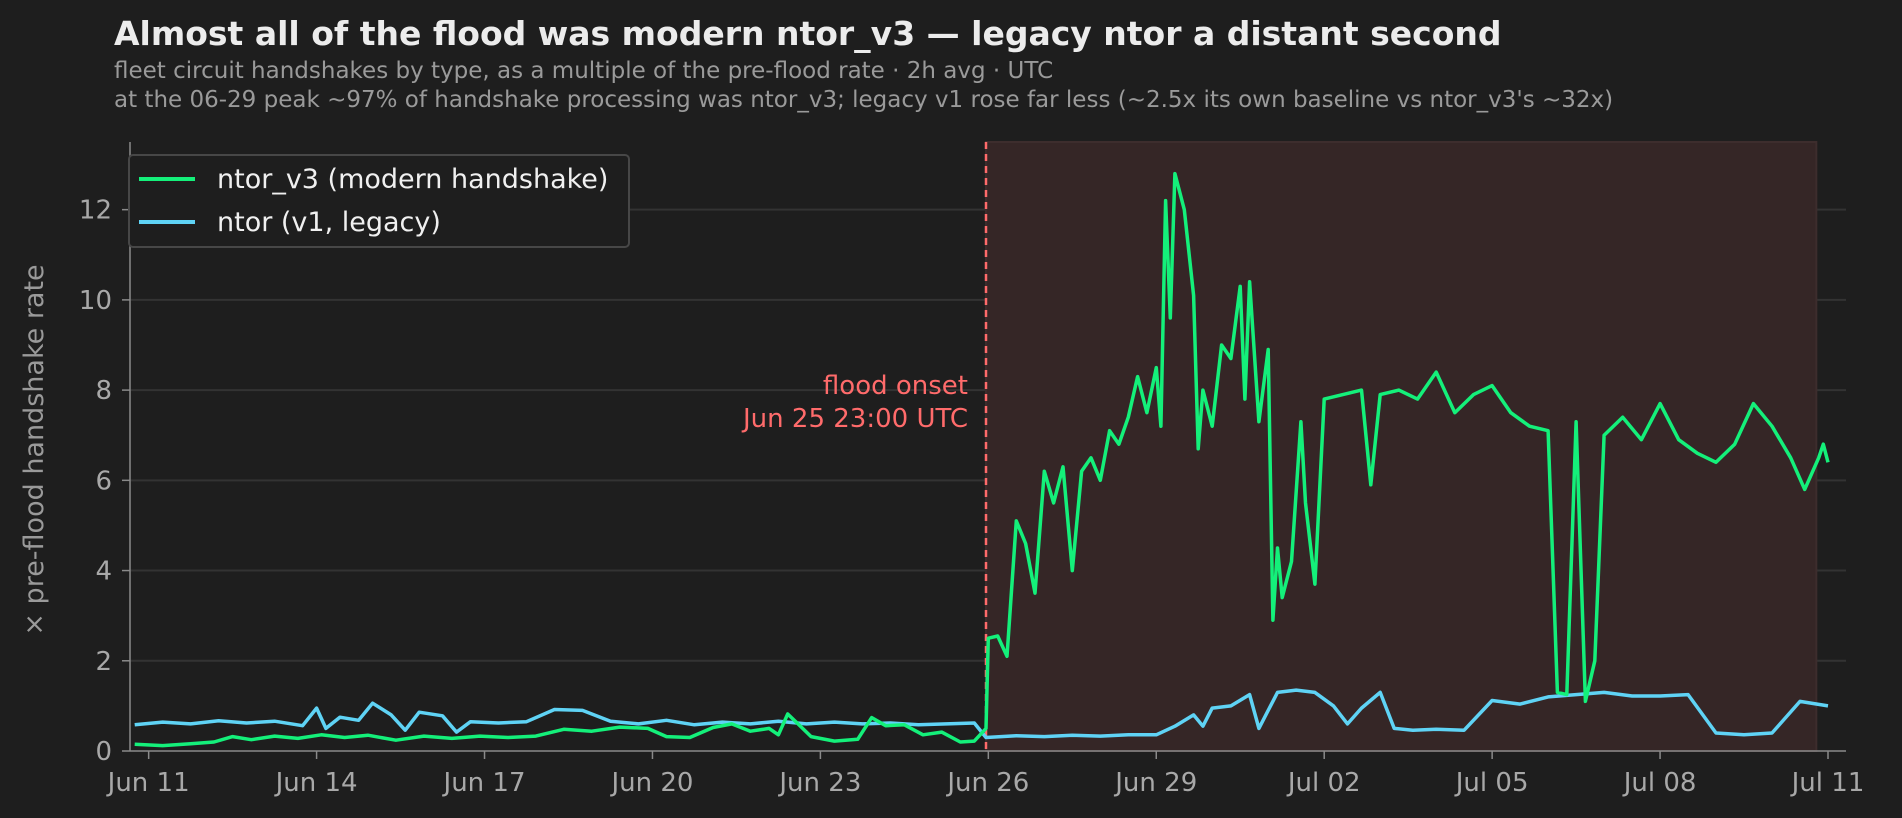 The height and width of the screenshot is (818, 1902). What do you see at coordinates (1491, 783) in the screenshot?
I see `x-tick-label-8: Jul 05` at bounding box center [1491, 783].